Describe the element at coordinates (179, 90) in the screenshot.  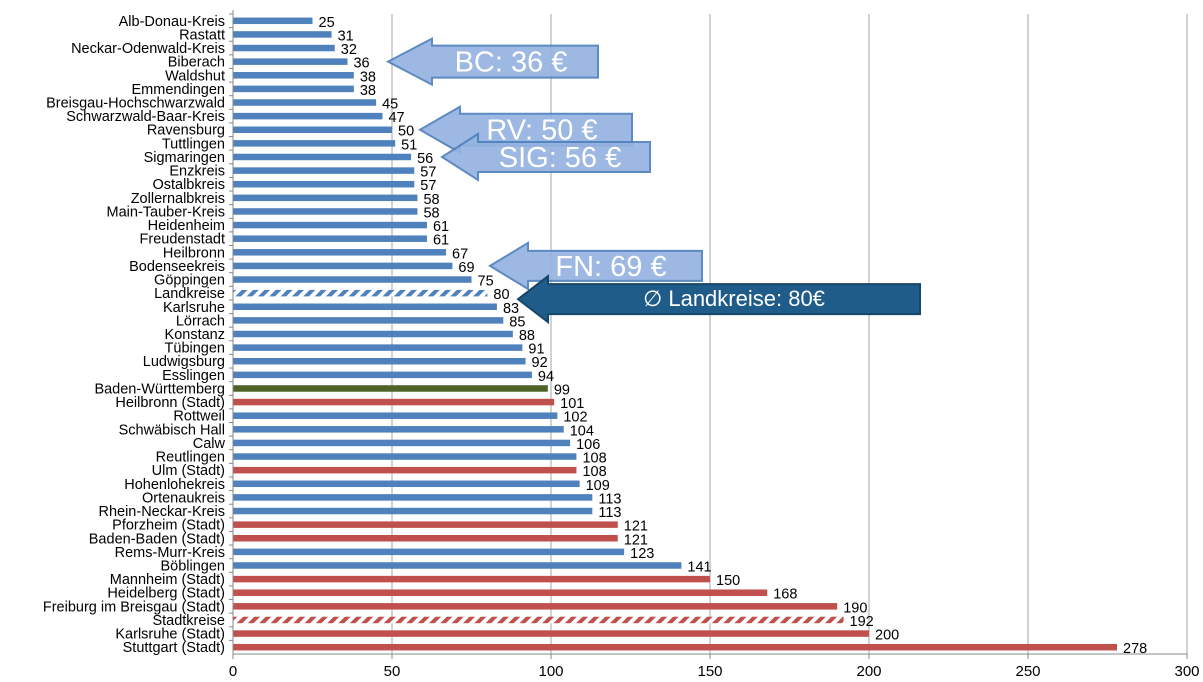
I see `category-label: Emmendingen` at that location.